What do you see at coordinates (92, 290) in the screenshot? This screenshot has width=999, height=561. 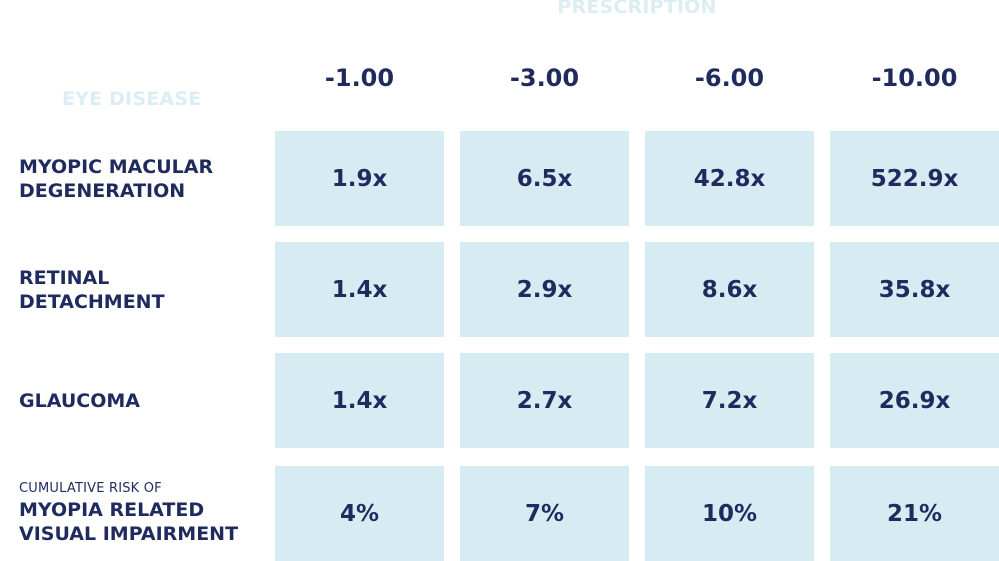 I see `row-label-retinal-detachment: RETINAL DETACHMENT` at bounding box center [92, 290].